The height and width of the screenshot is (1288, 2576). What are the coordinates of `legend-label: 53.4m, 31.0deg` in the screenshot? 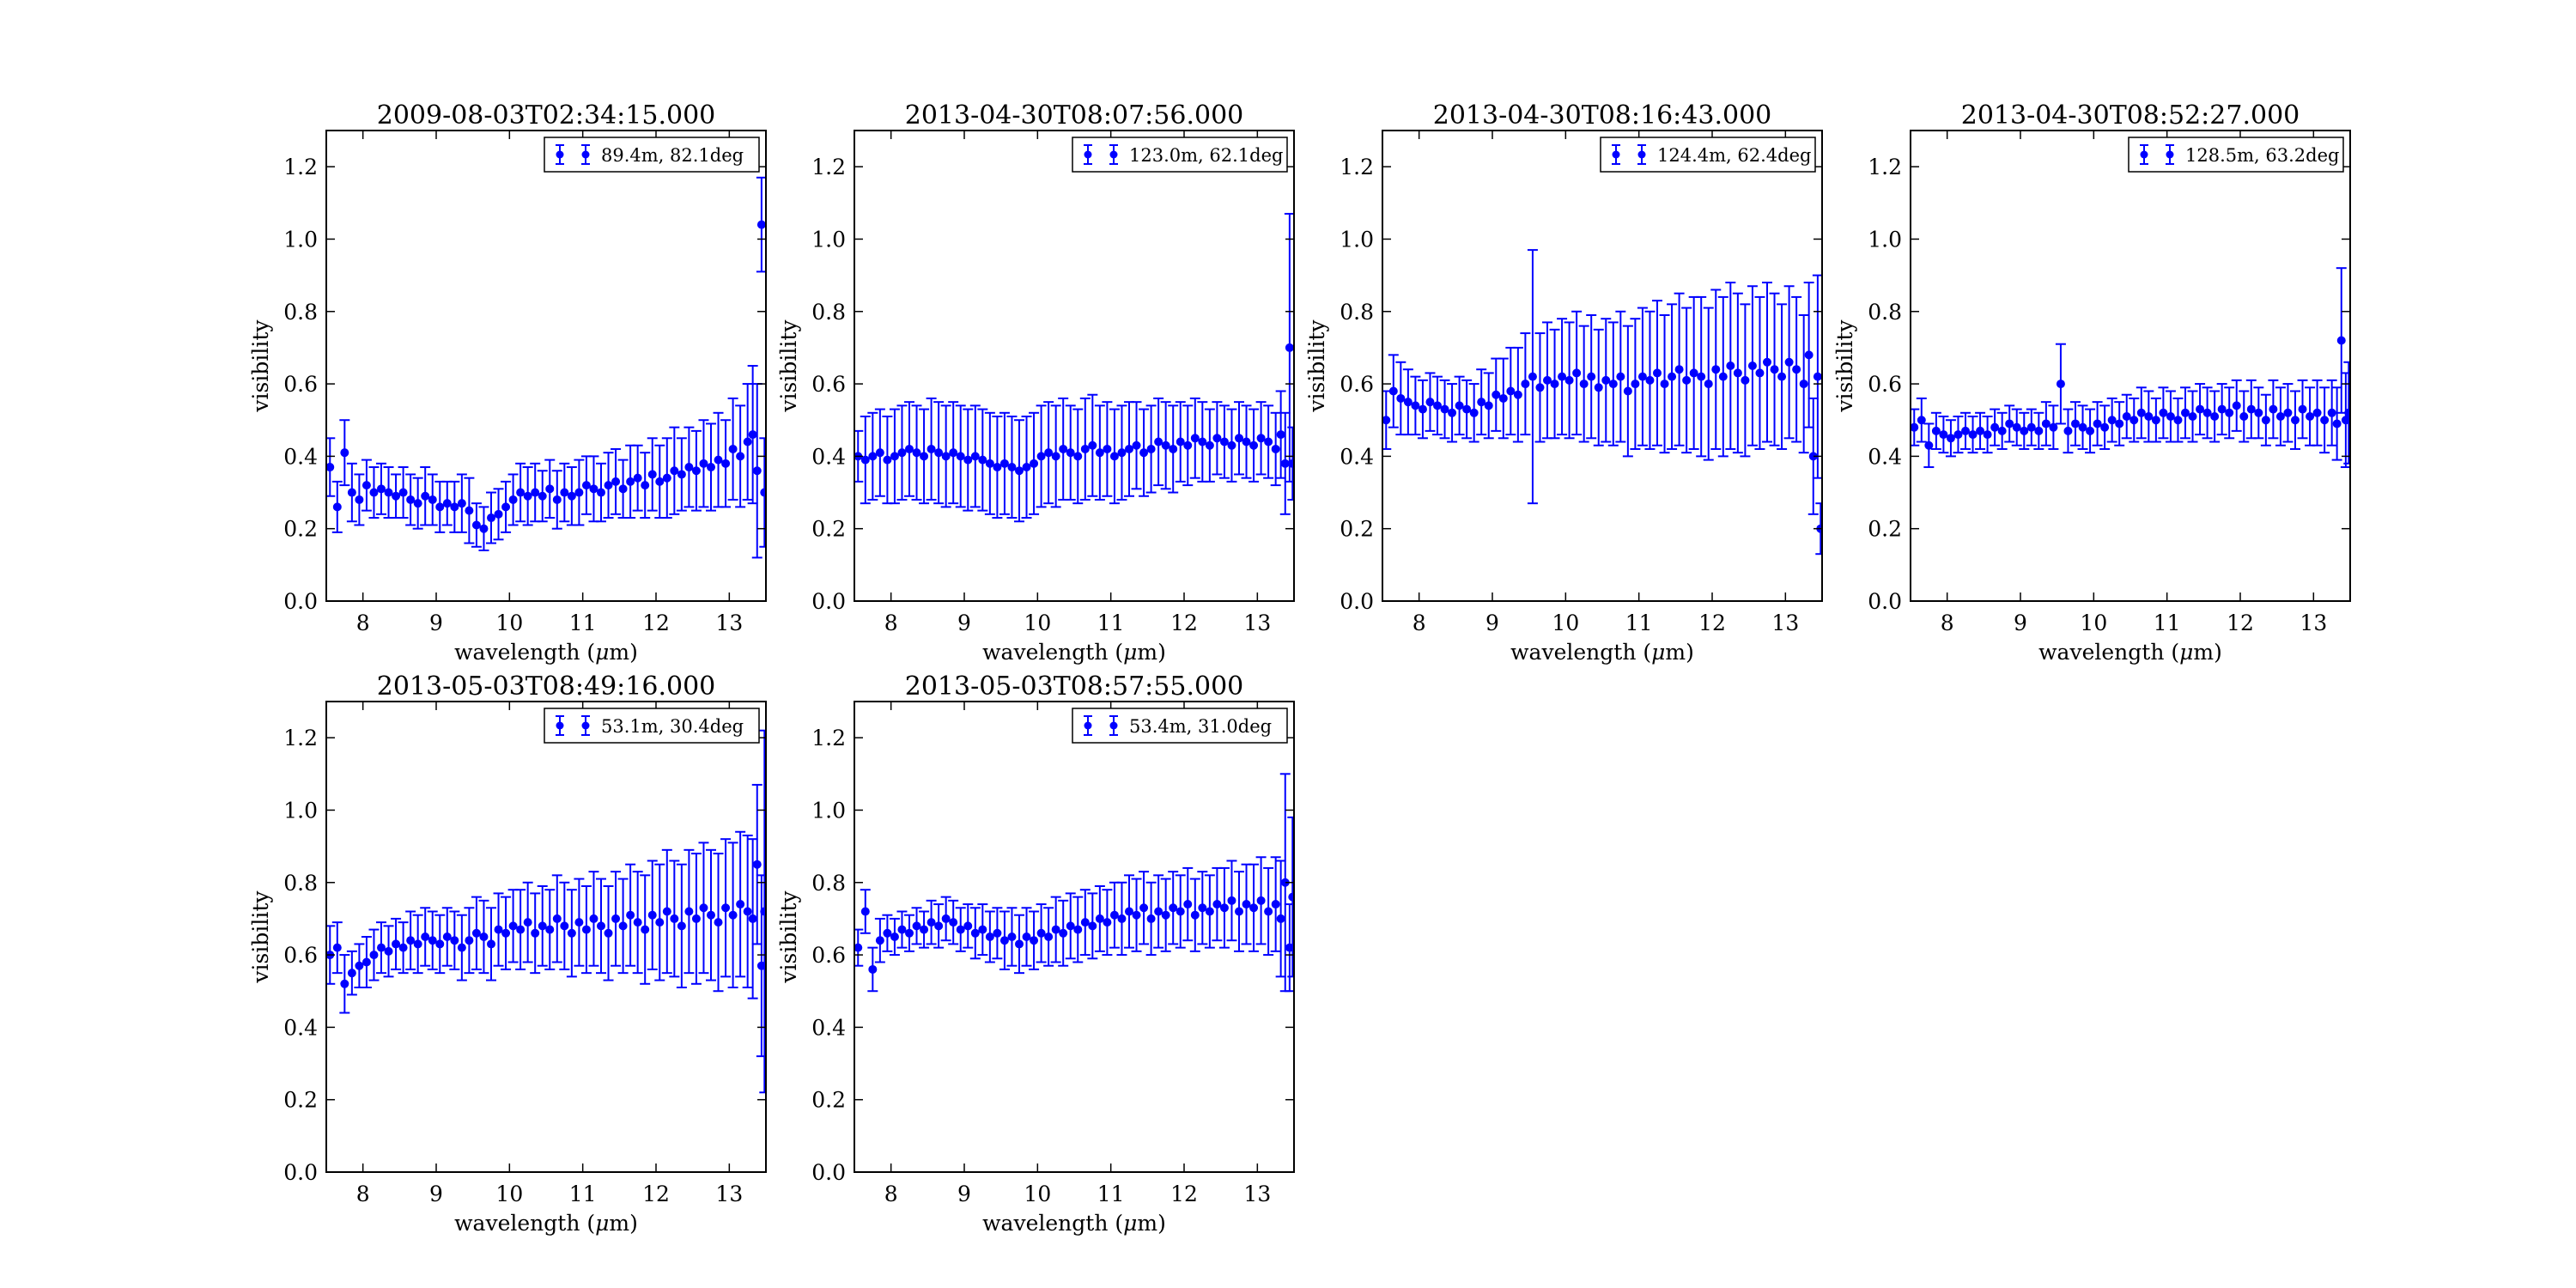 It's located at (1200, 726).